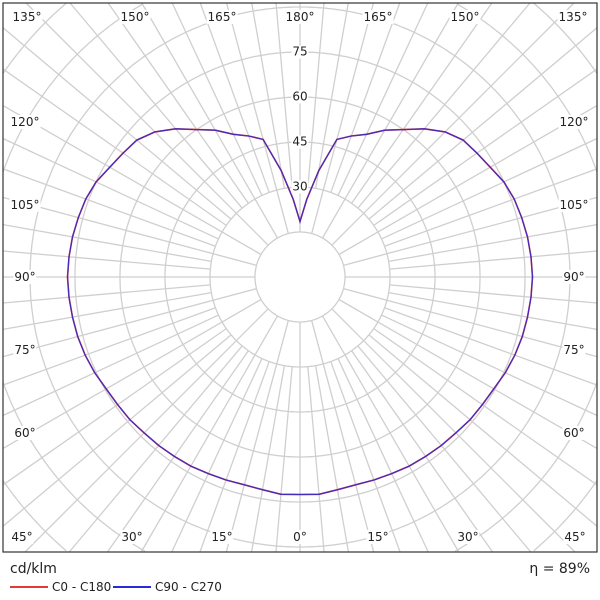 The height and width of the screenshot is (600, 600). I want to click on legend-swatch-red, so click(29, 587).